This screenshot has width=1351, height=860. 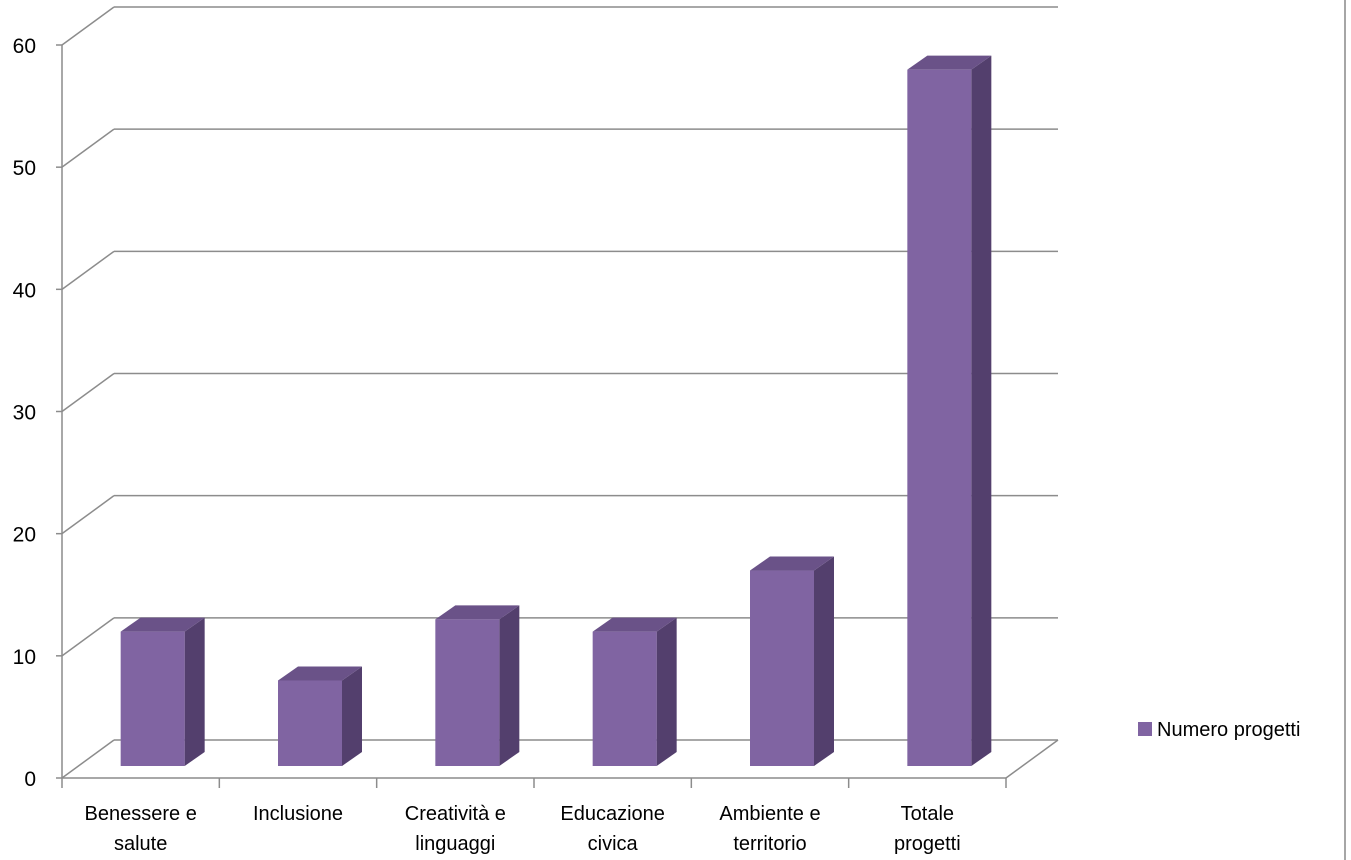 What do you see at coordinates (298, 814) in the screenshot?
I see `x-category-label: Inclusione` at bounding box center [298, 814].